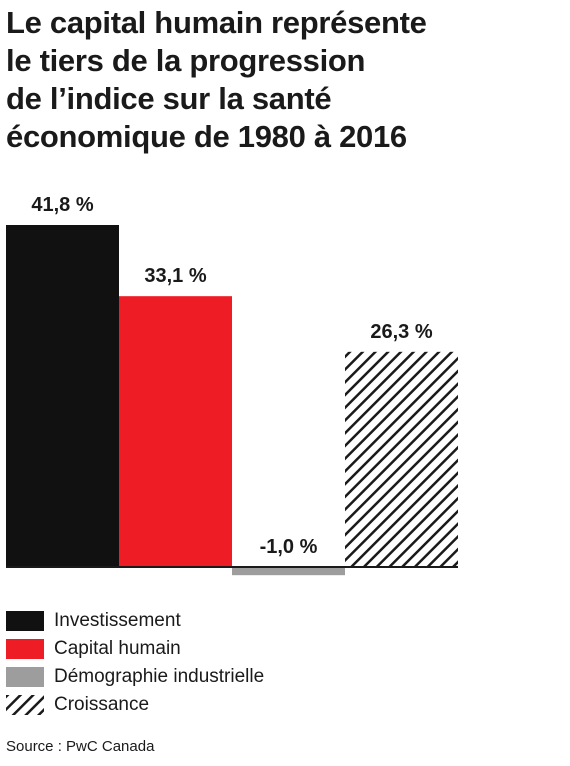  I want to click on data-label-croissance: 26,3 %, so click(401, 332).